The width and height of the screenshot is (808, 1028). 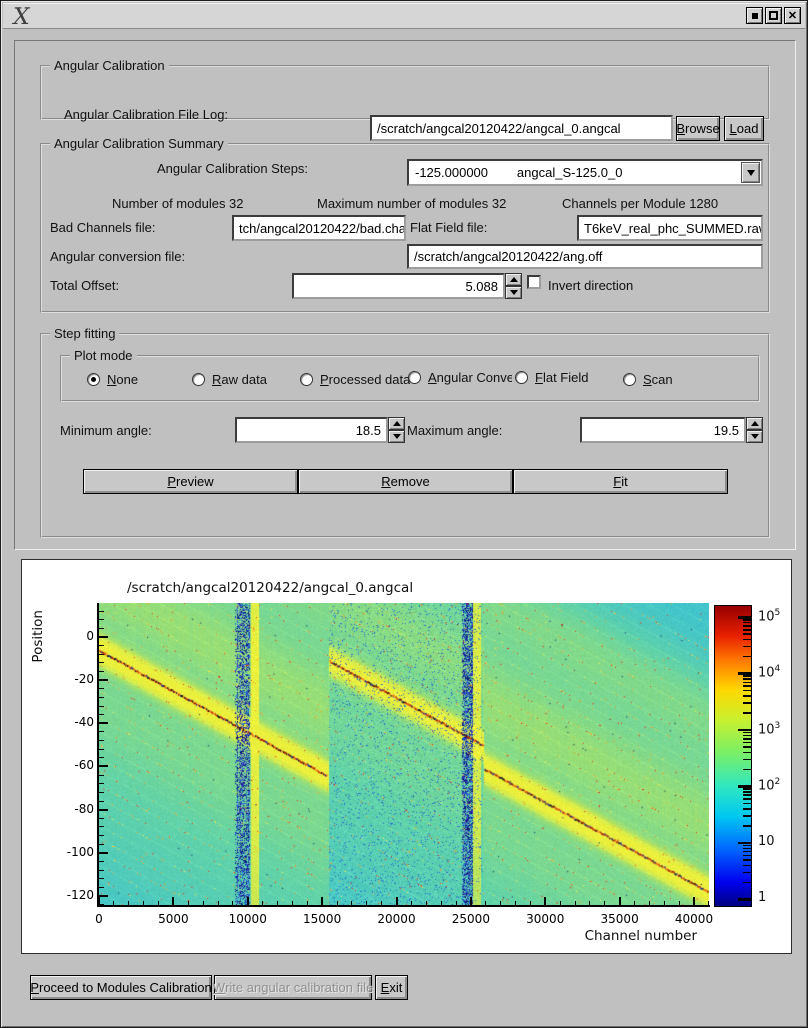 What do you see at coordinates (80, 851) in the screenshot?
I see `y-axis-tick-label: -100` at bounding box center [80, 851].